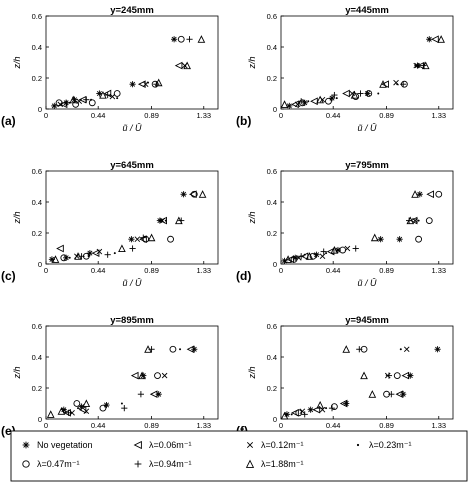 This screenshot has height=485, width=474. What do you see at coordinates (162, 445) in the screenshot?
I see `legend-item: λ=0.06m⁻¹` at bounding box center [162, 445].